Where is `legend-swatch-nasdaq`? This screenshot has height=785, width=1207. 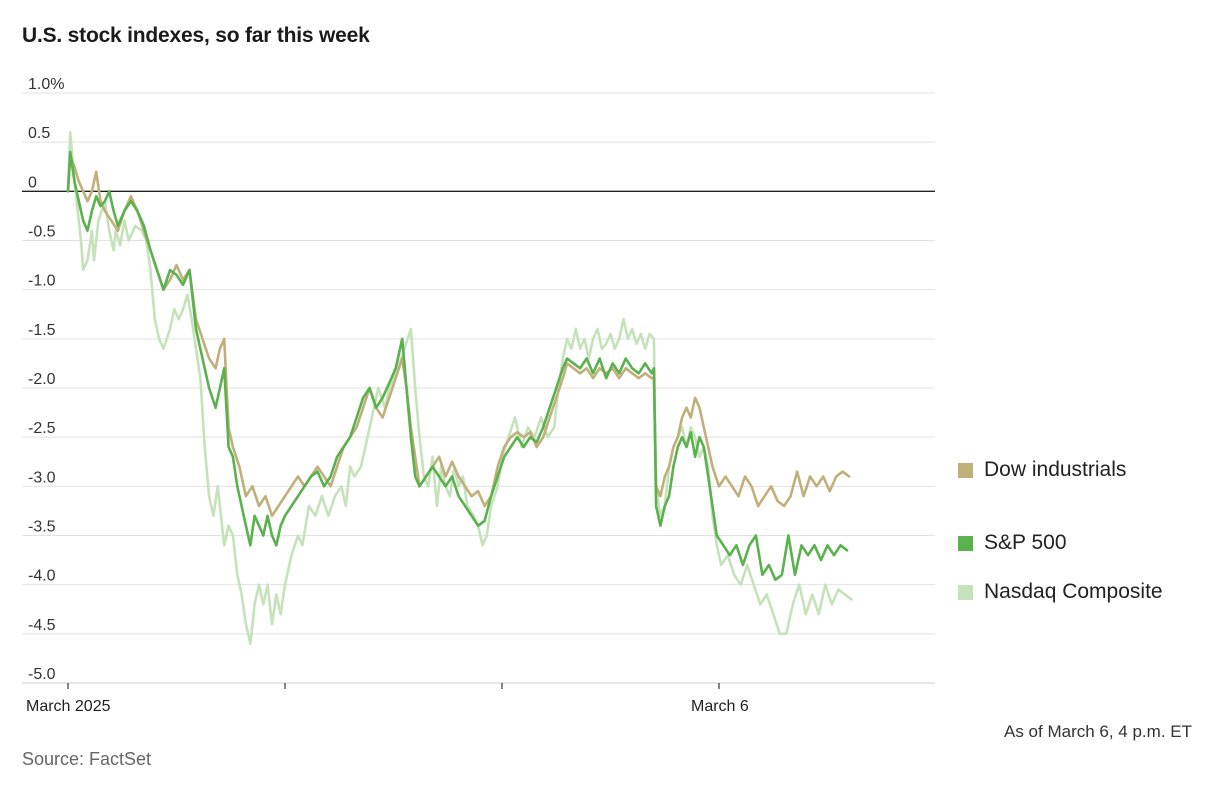 legend-swatch-nasdaq is located at coordinates (965, 592).